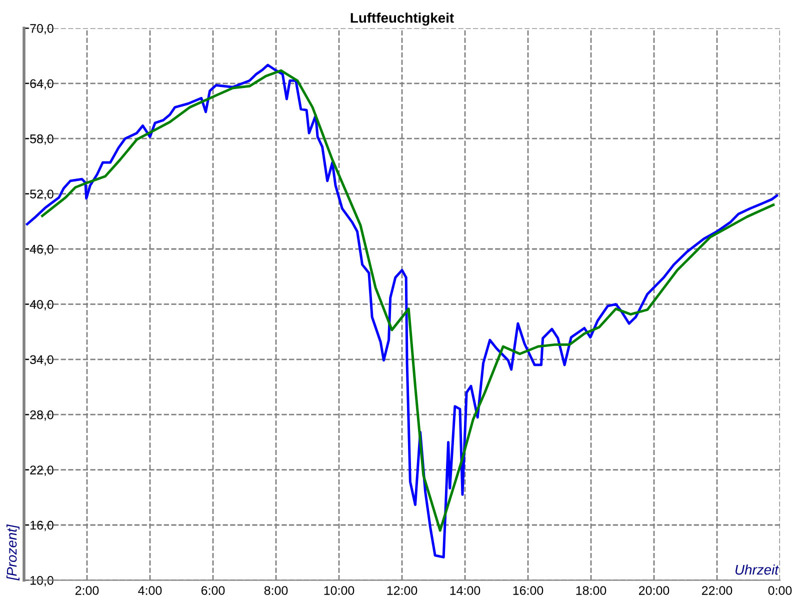 The image size is (800, 600). I want to click on y-tick-label: 16,0, so click(42, 526).